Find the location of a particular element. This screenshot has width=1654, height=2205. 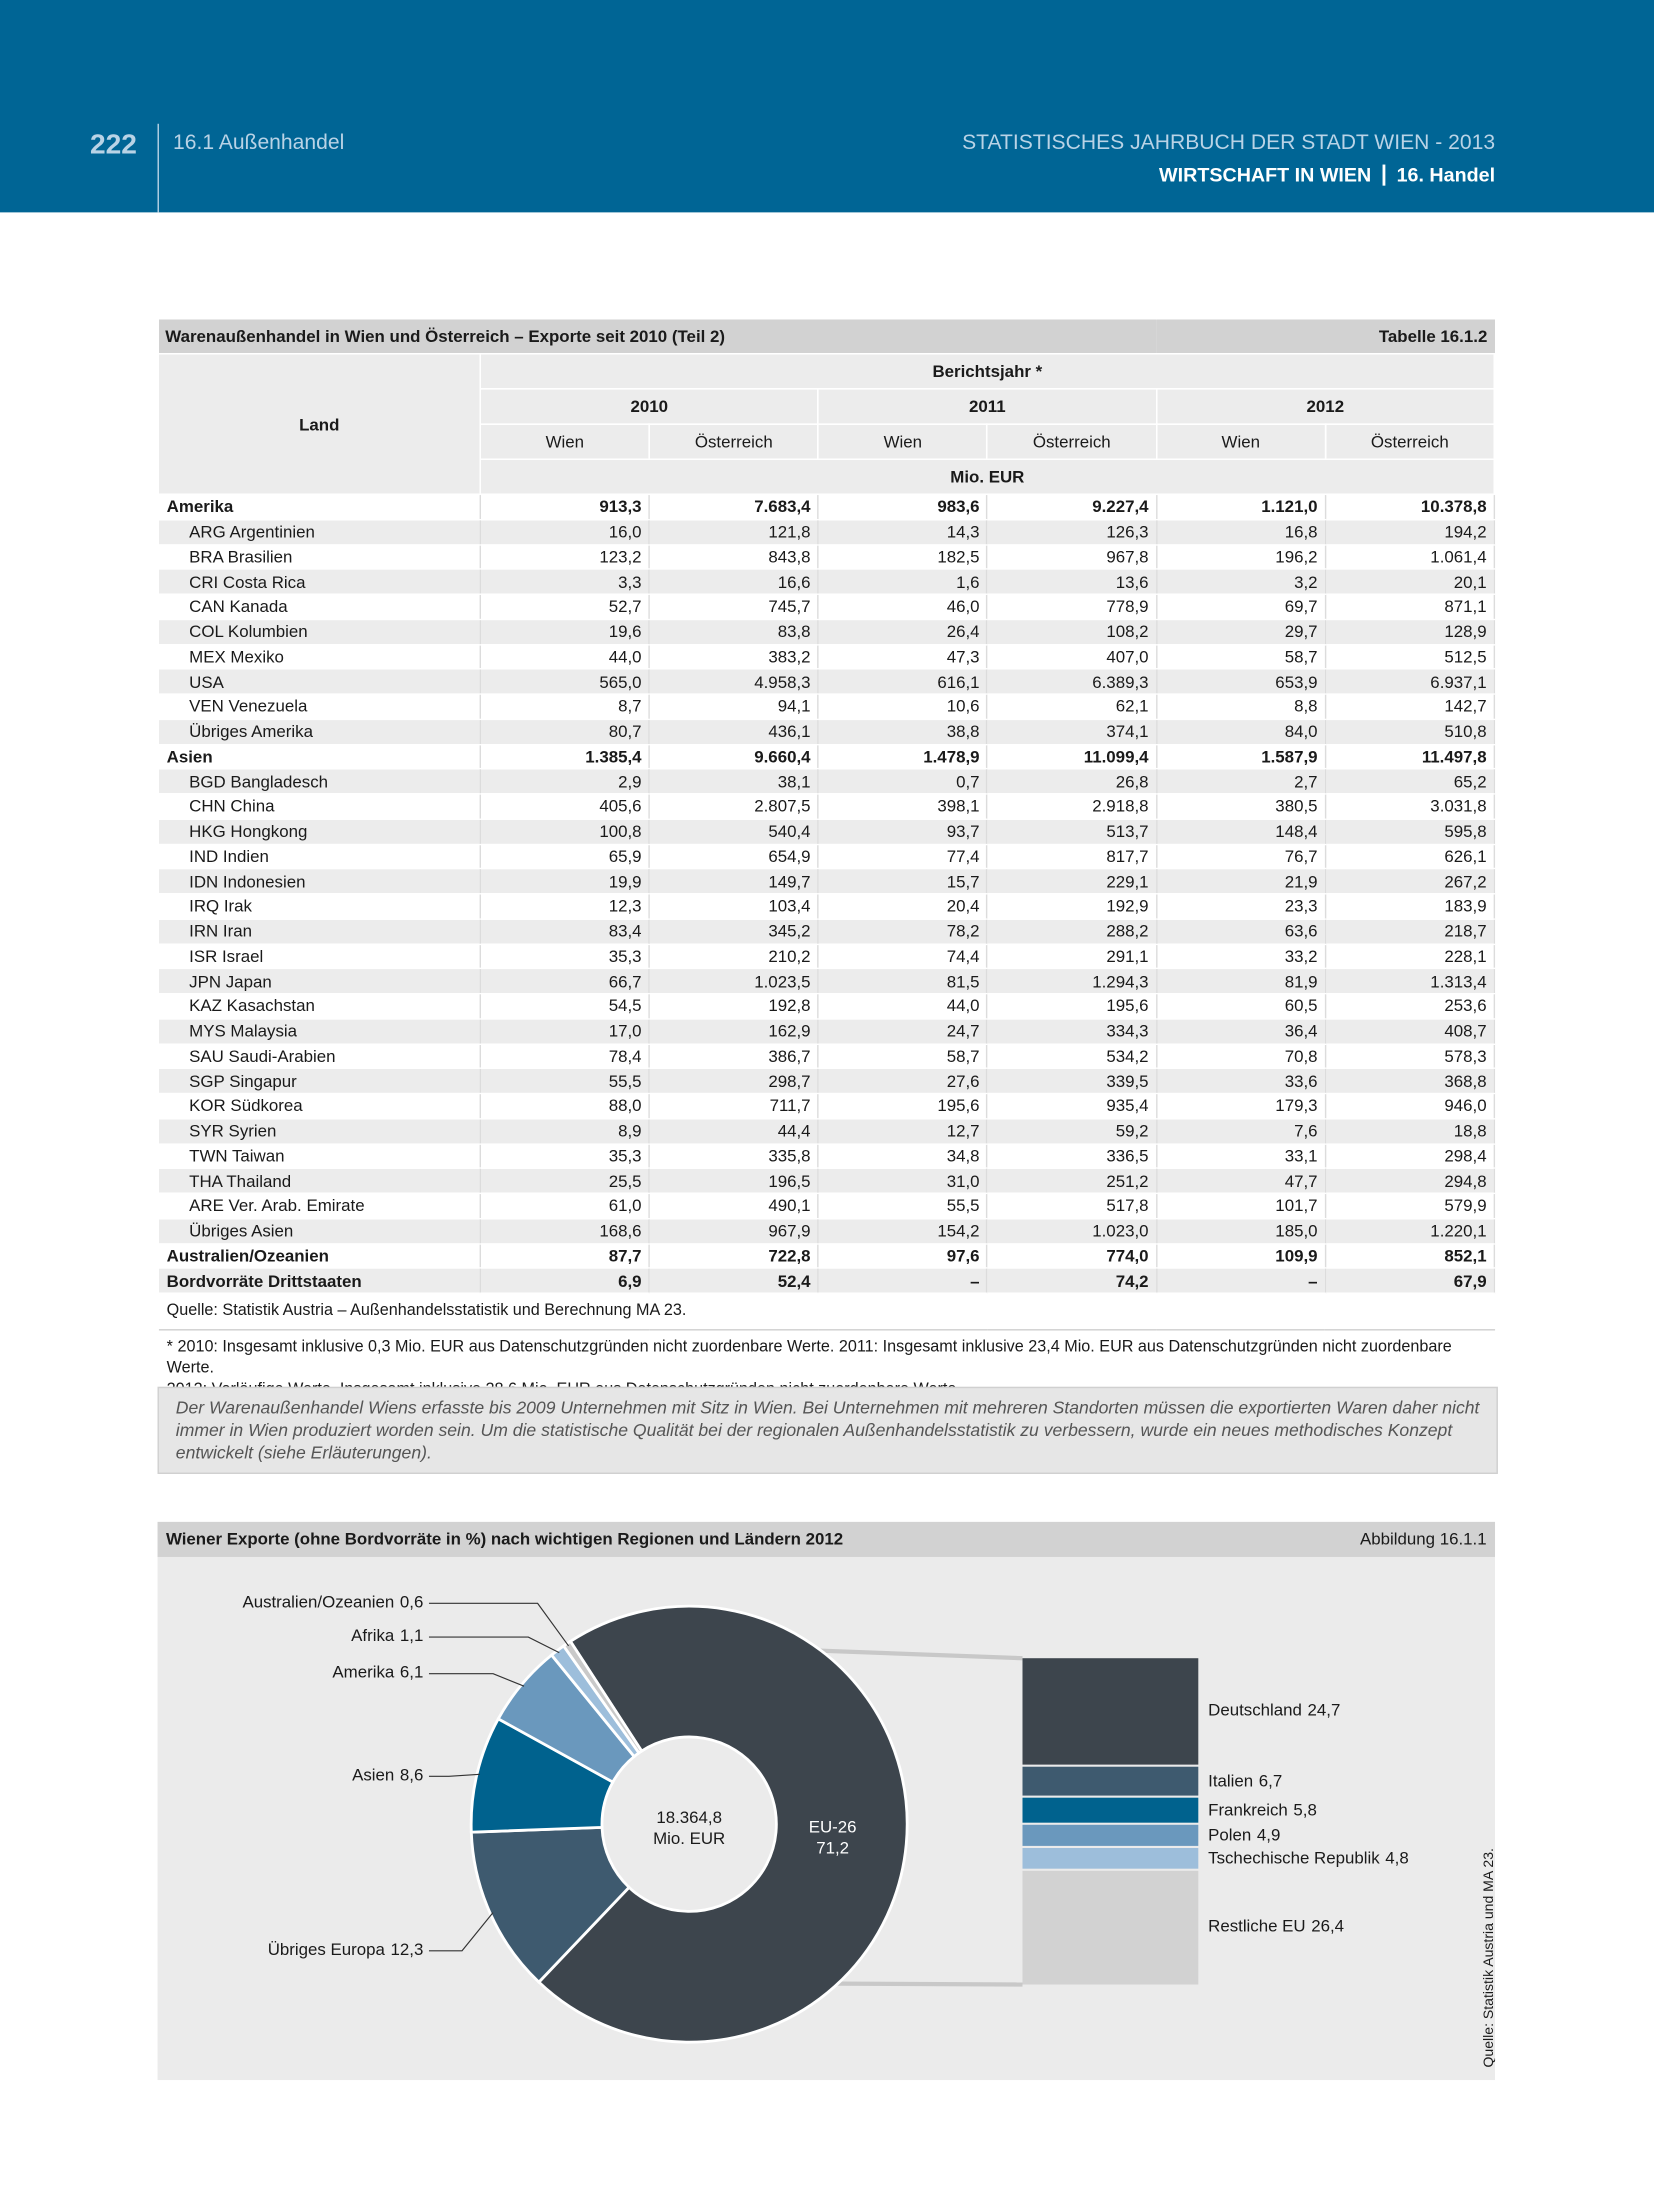

cell: 20,4 is located at coordinates (903, 906).